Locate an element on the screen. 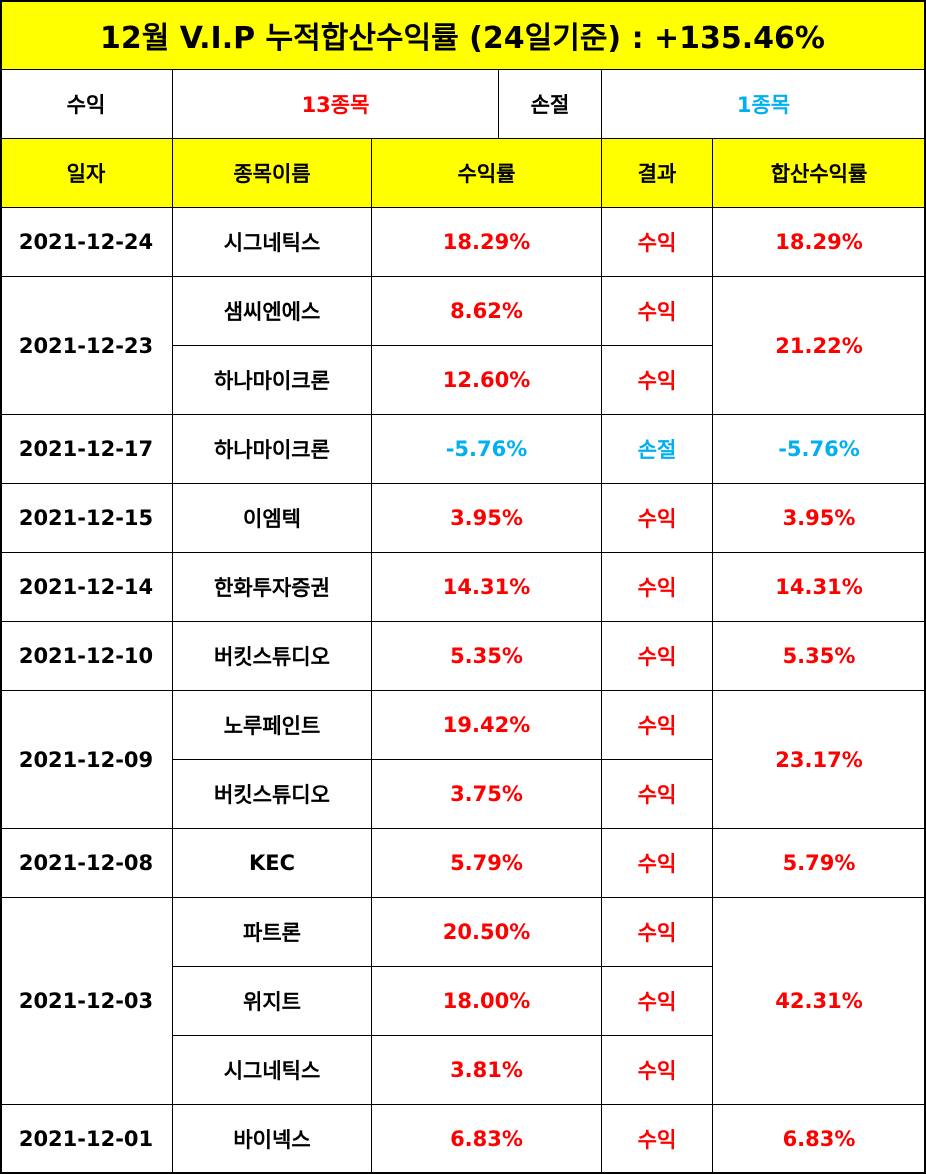  row-combined: 5.35% is located at coordinates (819, 656).